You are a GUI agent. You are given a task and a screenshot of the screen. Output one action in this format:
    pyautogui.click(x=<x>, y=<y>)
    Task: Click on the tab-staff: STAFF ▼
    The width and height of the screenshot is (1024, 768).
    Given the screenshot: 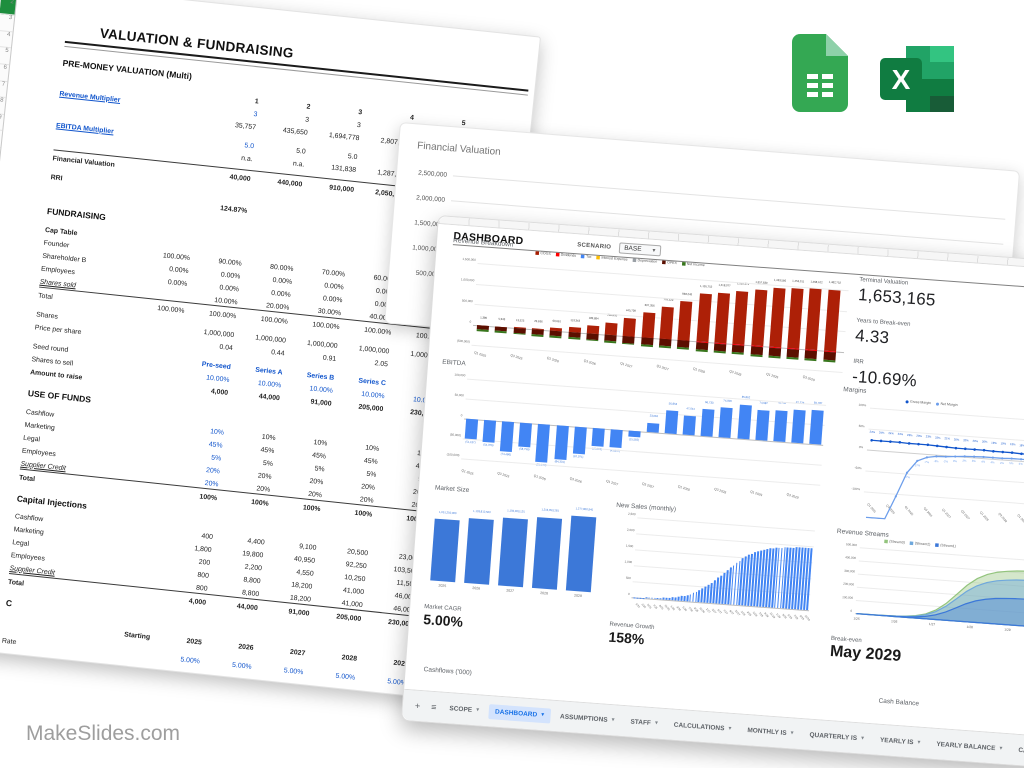 What is the action you would take?
    pyautogui.click(x=644, y=723)
    